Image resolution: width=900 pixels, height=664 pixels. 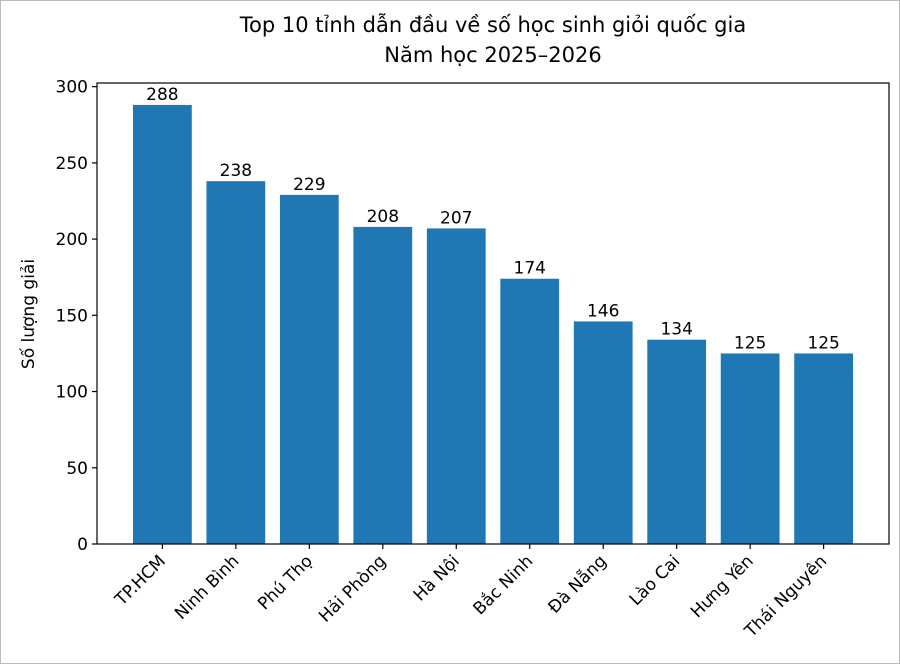 What do you see at coordinates (28, 314) in the screenshot?
I see `y-axis-label: Số lượng giải` at bounding box center [28, 314].